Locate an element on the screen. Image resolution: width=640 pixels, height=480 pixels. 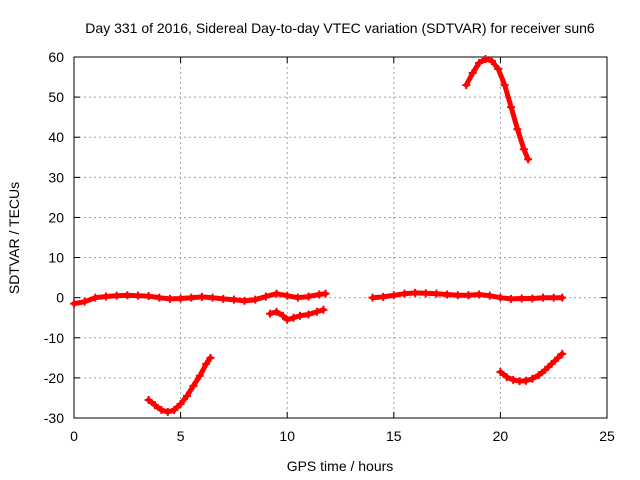
series-dip-10h is located at coordinates (297, 314).